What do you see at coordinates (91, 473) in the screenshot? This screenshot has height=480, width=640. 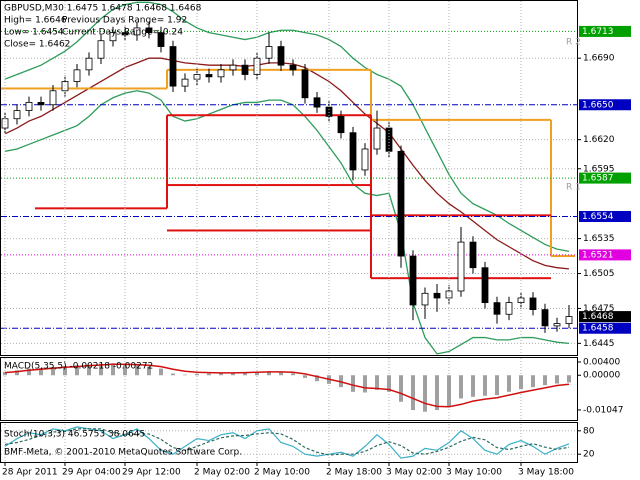 I see `x-tick-label: 29 Apr 04:00` at bounding box center [91, 473].